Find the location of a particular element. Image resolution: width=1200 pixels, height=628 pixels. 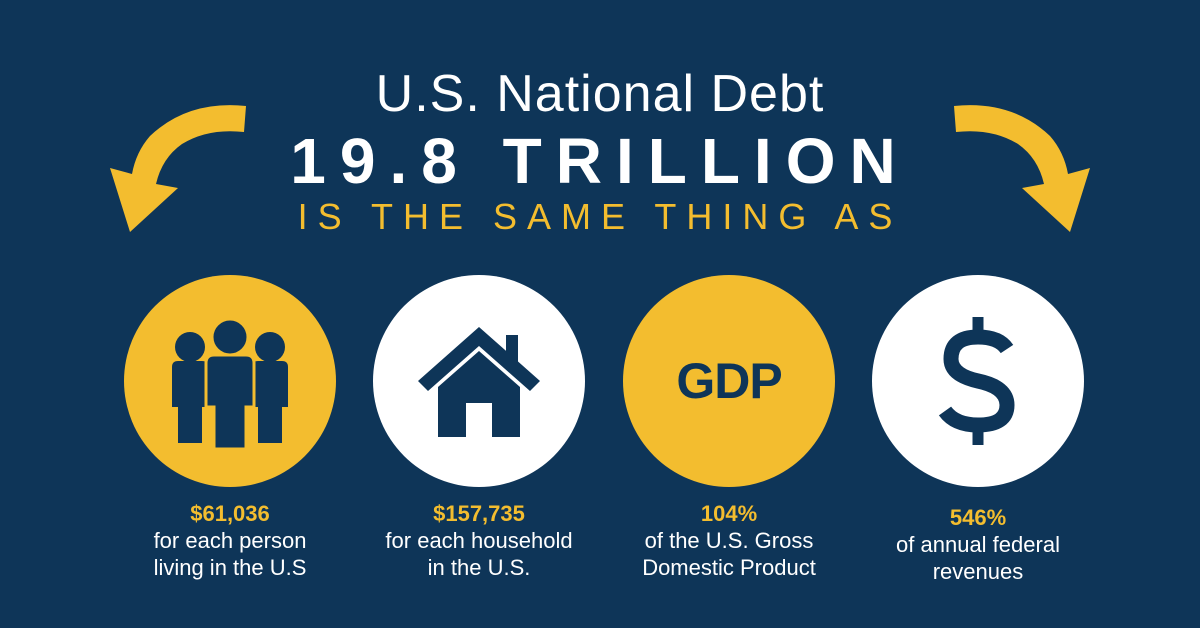

house-circle is located at coordinates (479, 381).